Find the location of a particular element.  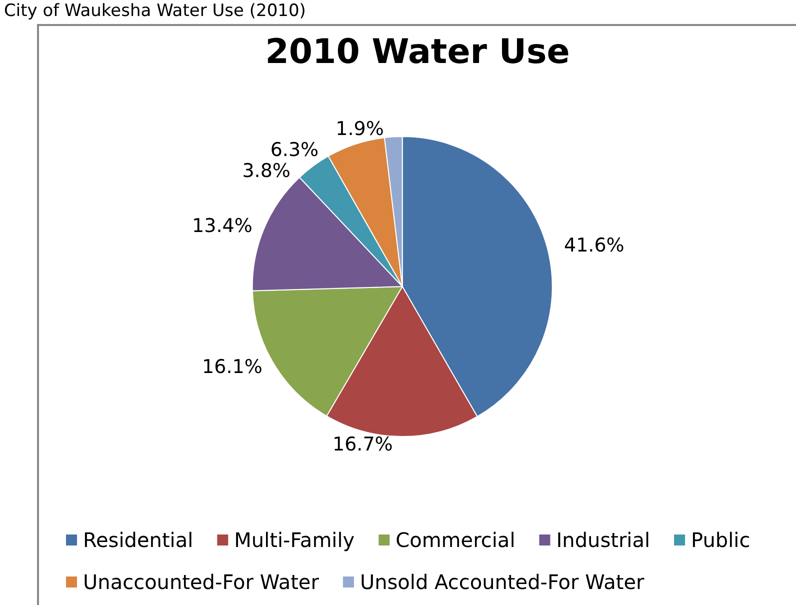

data-label: 16.1% is located at coordinates (232, 367).